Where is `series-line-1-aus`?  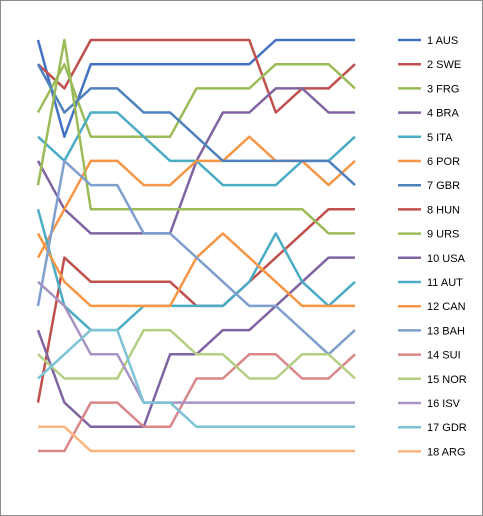 series-line-1-aus is located at coordinates (195, 88).